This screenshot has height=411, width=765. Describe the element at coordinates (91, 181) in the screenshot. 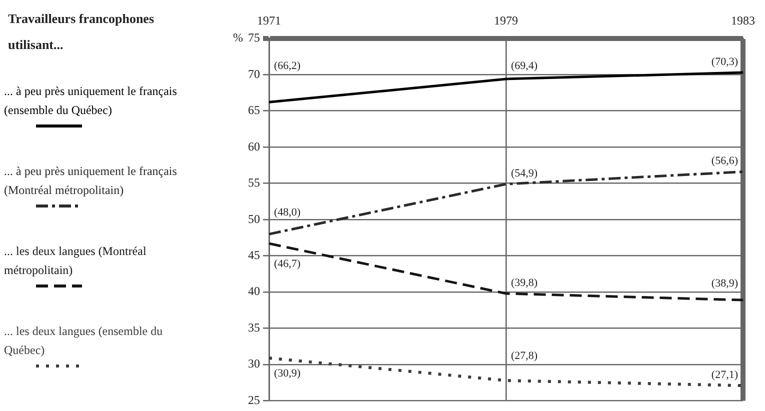

I see `text: ... à peu près uniquement le français (Montréal métropolitain)` at that location.